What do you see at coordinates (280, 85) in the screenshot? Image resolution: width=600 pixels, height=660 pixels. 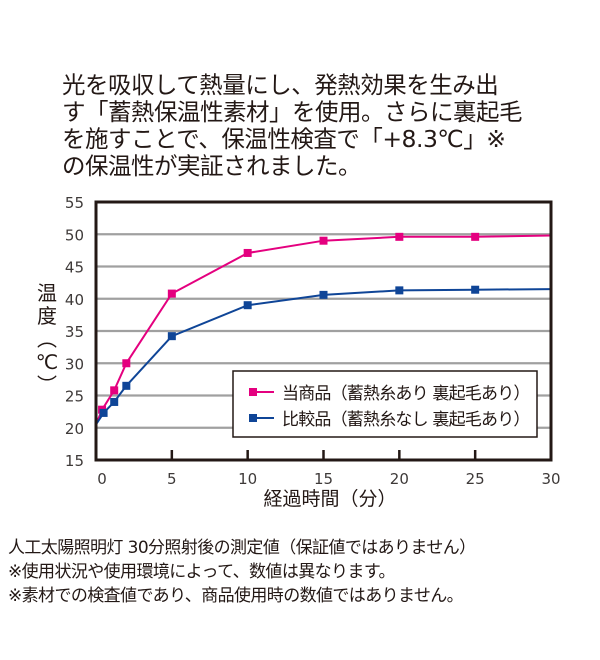 I see `intro-line: 光を吸収して熱量にし、発熱効果を生み出` at bounding box center [280, 85].